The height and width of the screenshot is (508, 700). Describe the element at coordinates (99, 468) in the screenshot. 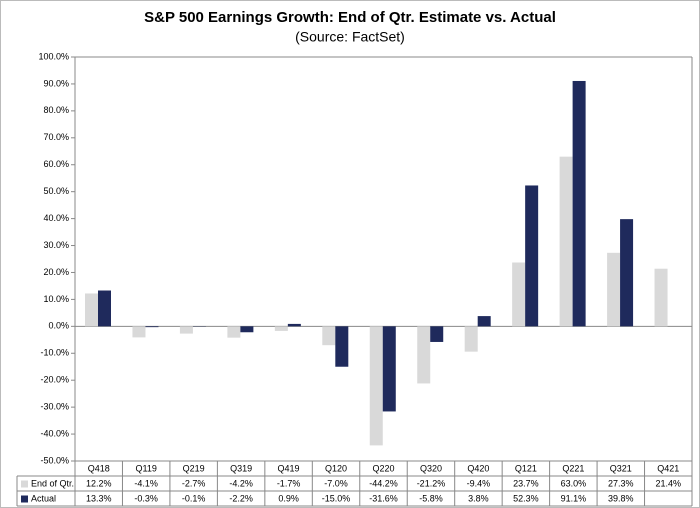

I see `x-tick-label: Q418` at that location.